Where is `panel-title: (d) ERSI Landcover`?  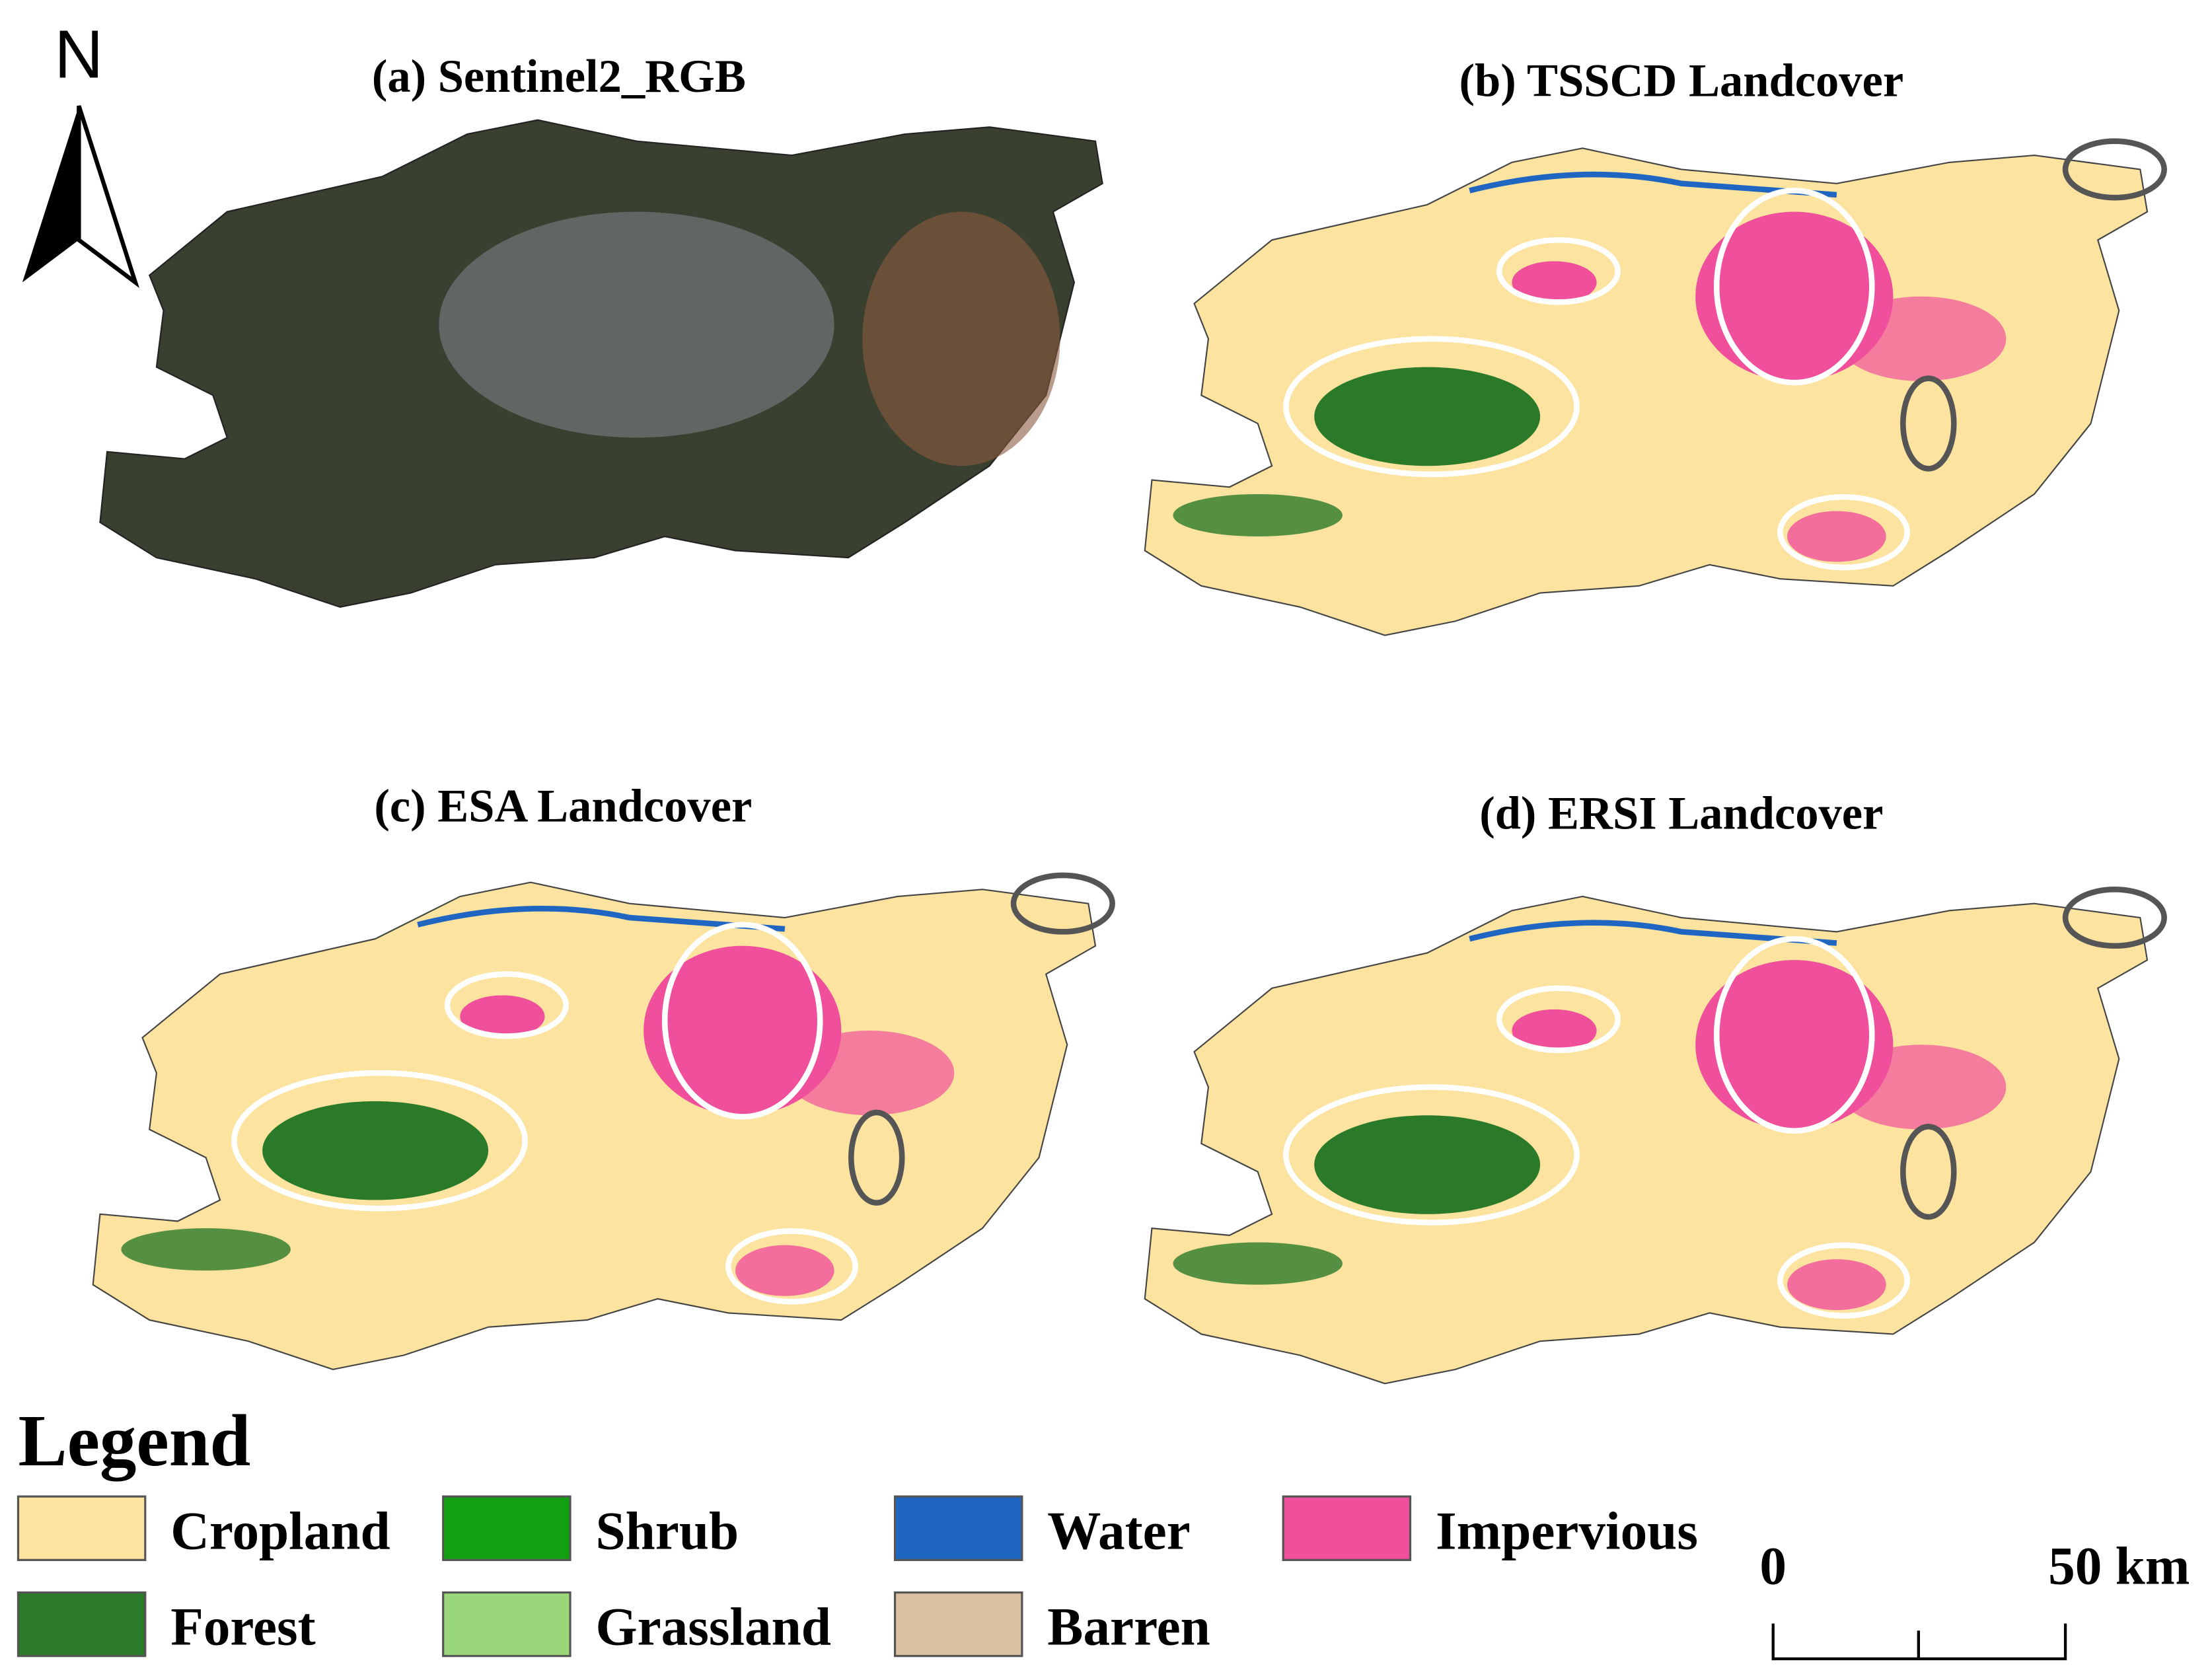
panel-title: (d) ERSI Landcover is located at coordinates (1681, 813).